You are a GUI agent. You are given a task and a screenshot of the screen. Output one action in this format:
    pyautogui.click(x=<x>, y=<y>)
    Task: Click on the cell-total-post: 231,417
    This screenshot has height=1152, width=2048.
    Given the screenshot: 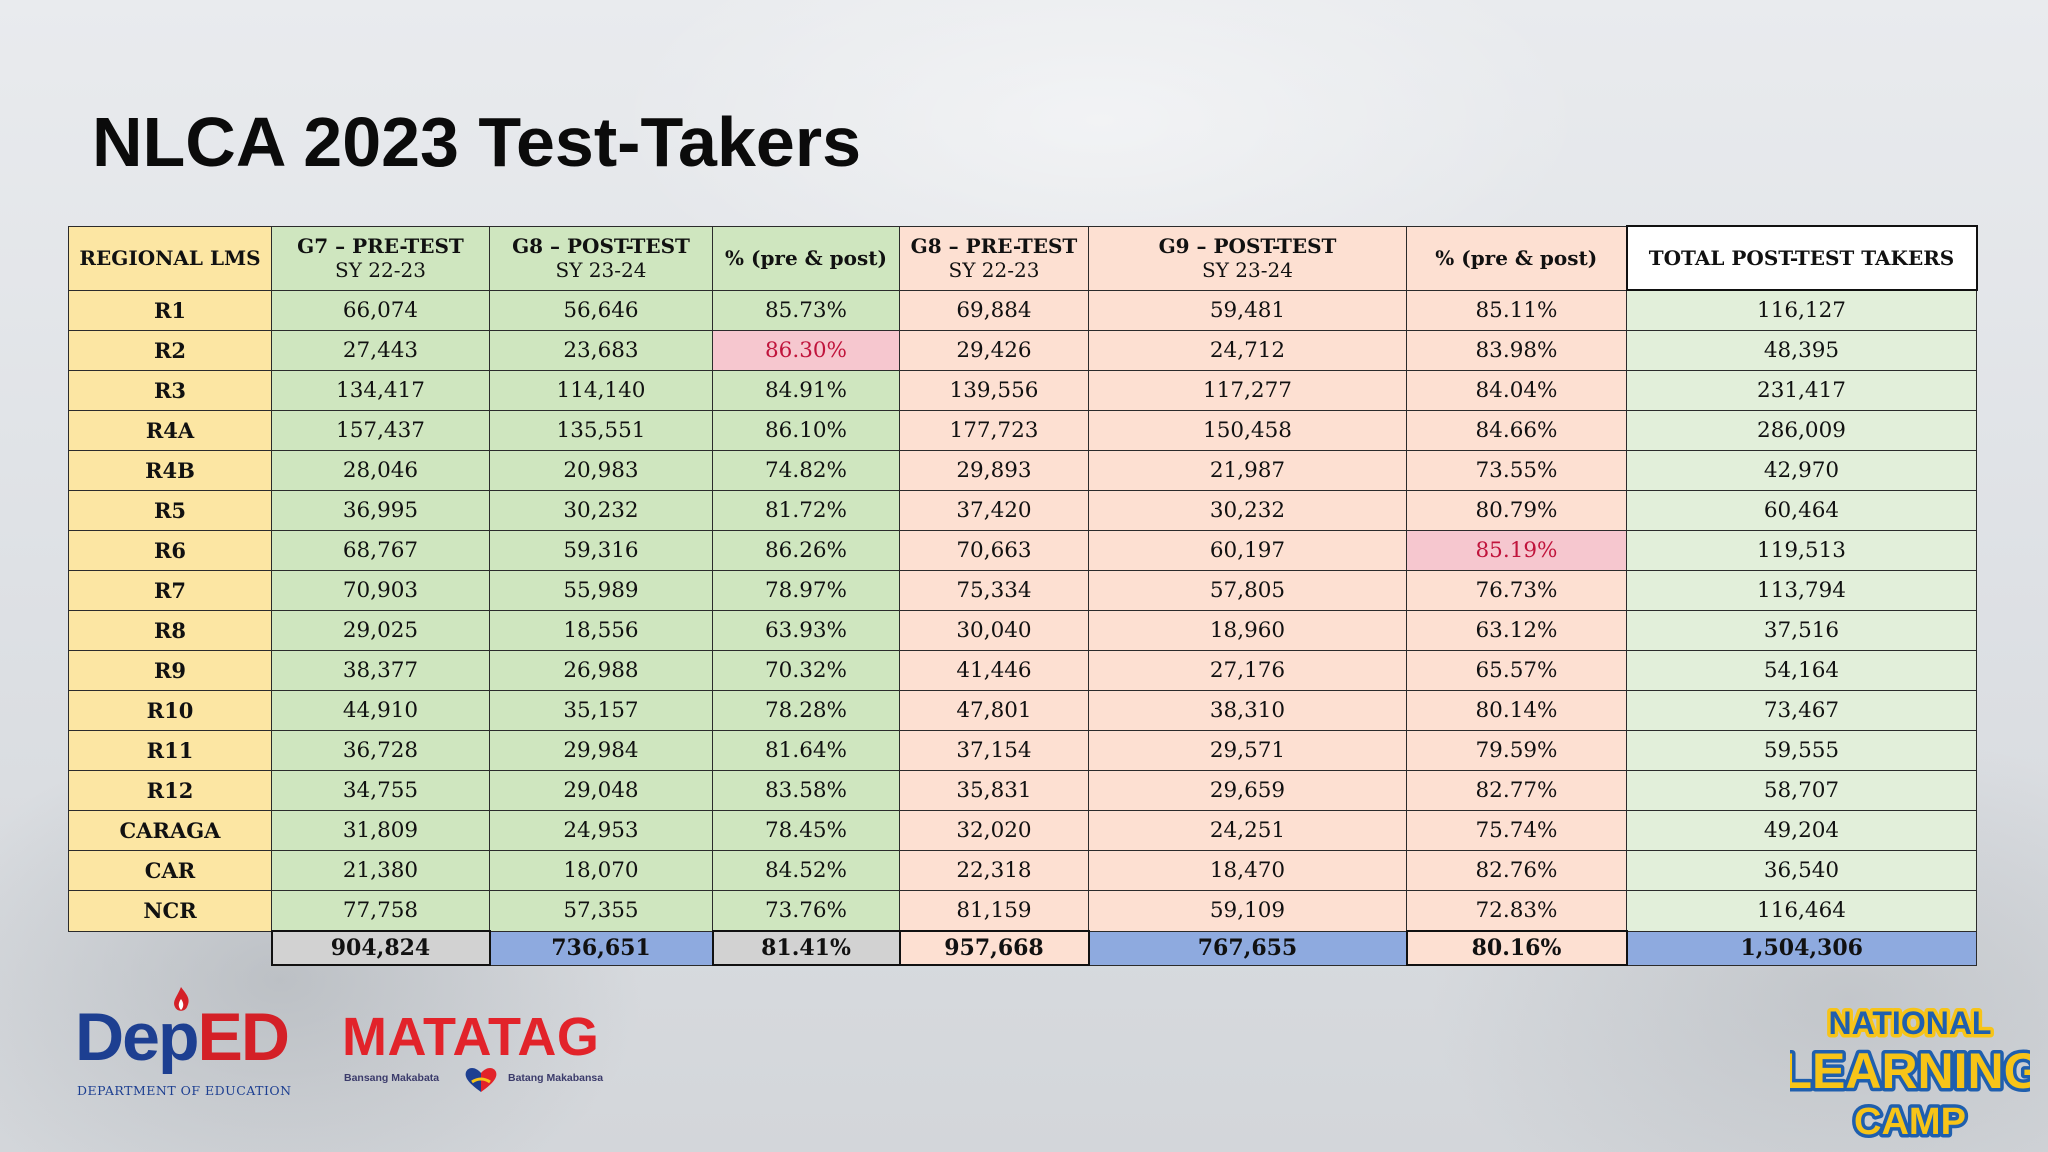 What is the action you would take?
    pyautogui.click(x=1801, y=390)
    